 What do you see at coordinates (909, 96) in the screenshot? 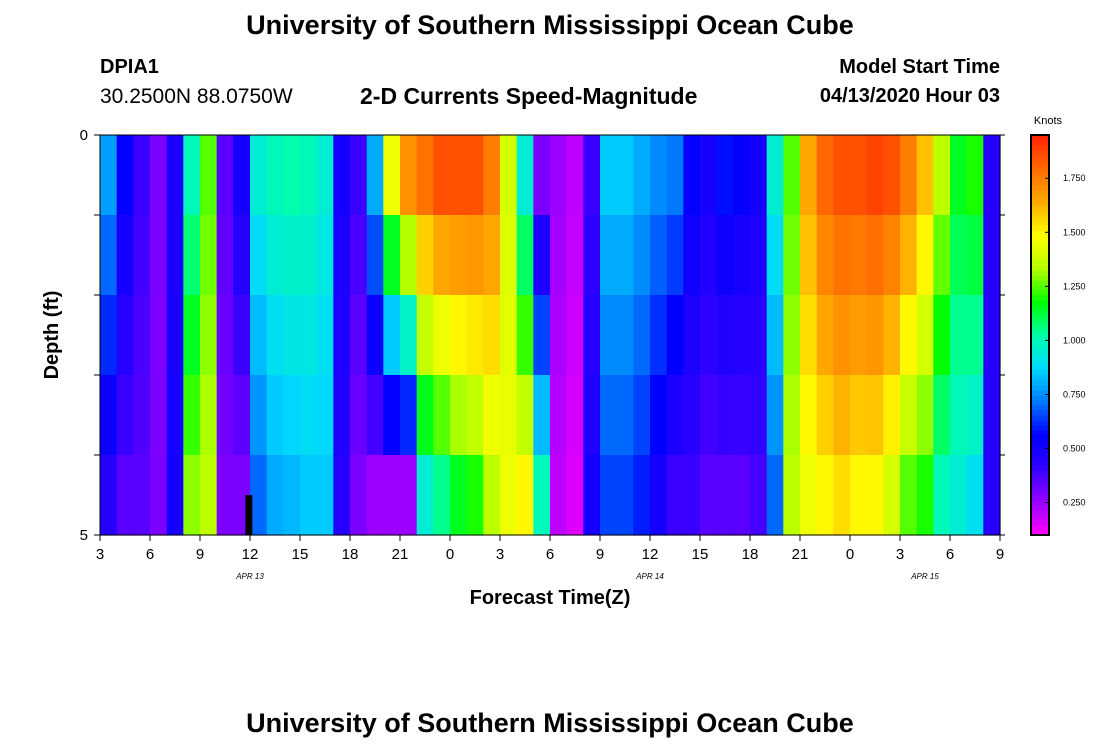
I see `model-start-time: 04/13/2020 Hour 03` at bounding box center [909, 96].